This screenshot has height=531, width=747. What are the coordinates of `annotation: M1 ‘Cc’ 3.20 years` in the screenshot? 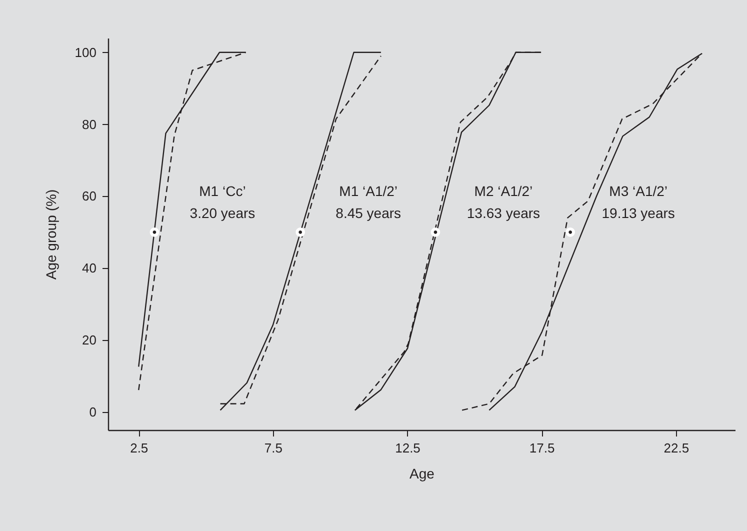 It's located at (223, 202).